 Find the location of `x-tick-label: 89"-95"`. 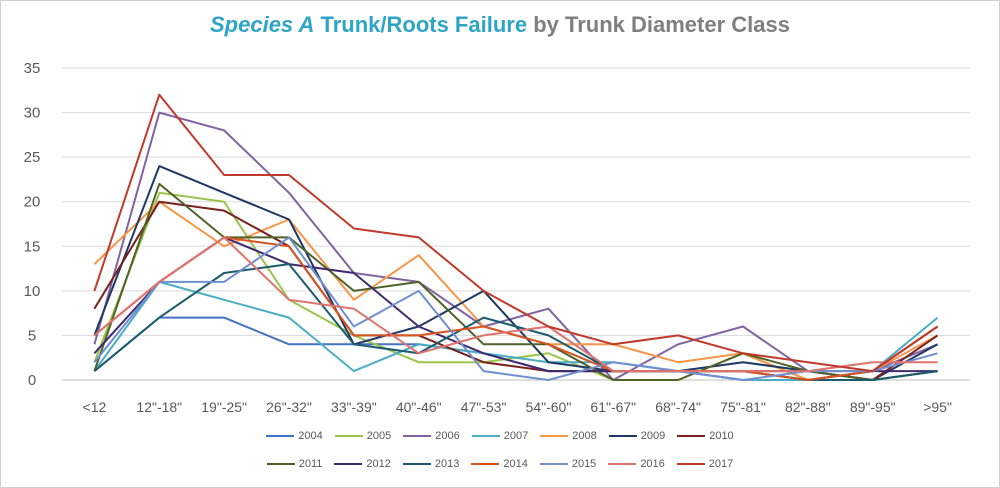

x-tick-label: 89"-95" is located at coordinates (873, 407).